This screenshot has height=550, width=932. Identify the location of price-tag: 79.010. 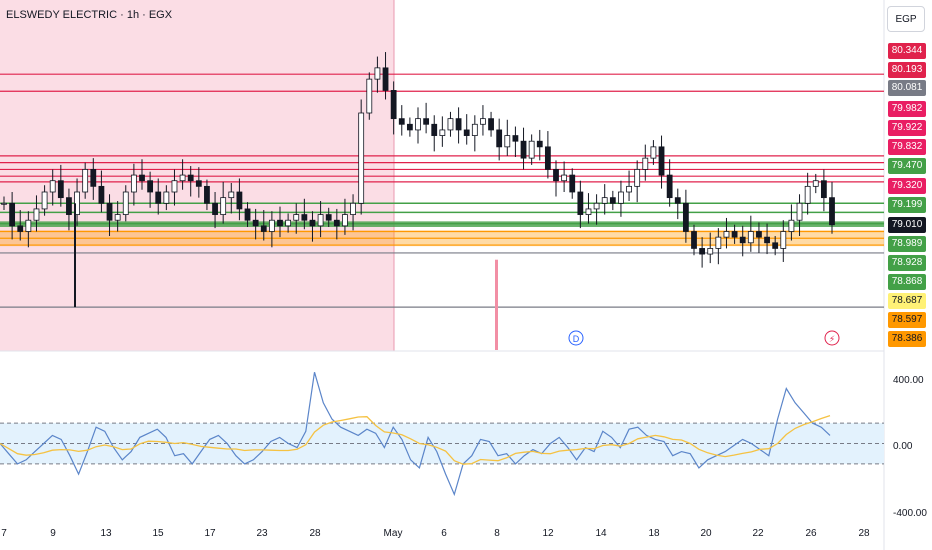
(907, 225).